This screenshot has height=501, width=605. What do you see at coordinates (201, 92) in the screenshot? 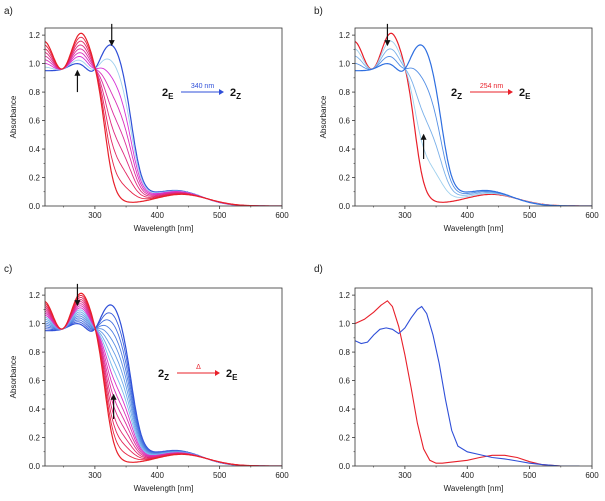
I see `reaction-scheme: 2E 340 nm 2Z` at bounding box center [201, 92].